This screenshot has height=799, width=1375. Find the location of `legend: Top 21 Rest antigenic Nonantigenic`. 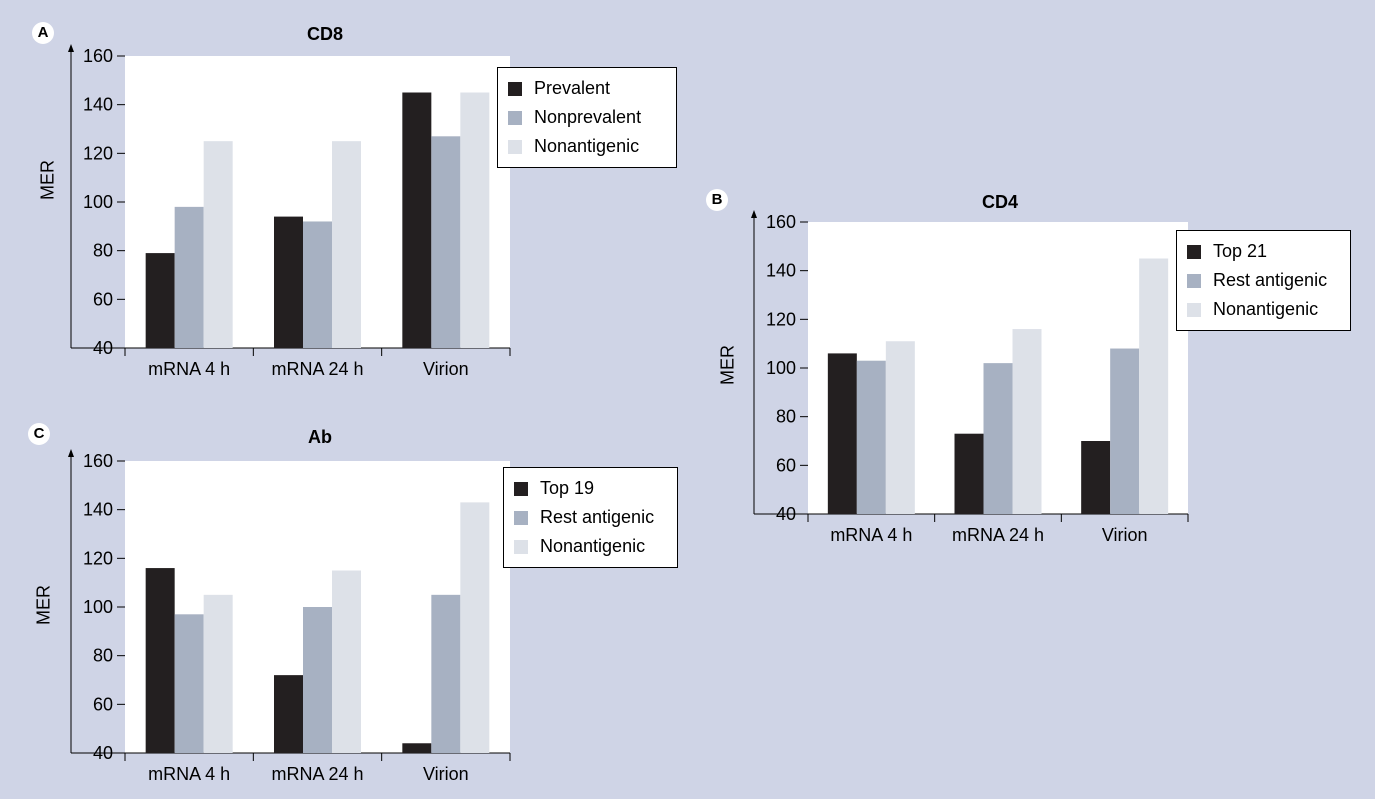

legend: Top 21 Rest antigenic Nonantigenic is located at coordinates (1263, 280).